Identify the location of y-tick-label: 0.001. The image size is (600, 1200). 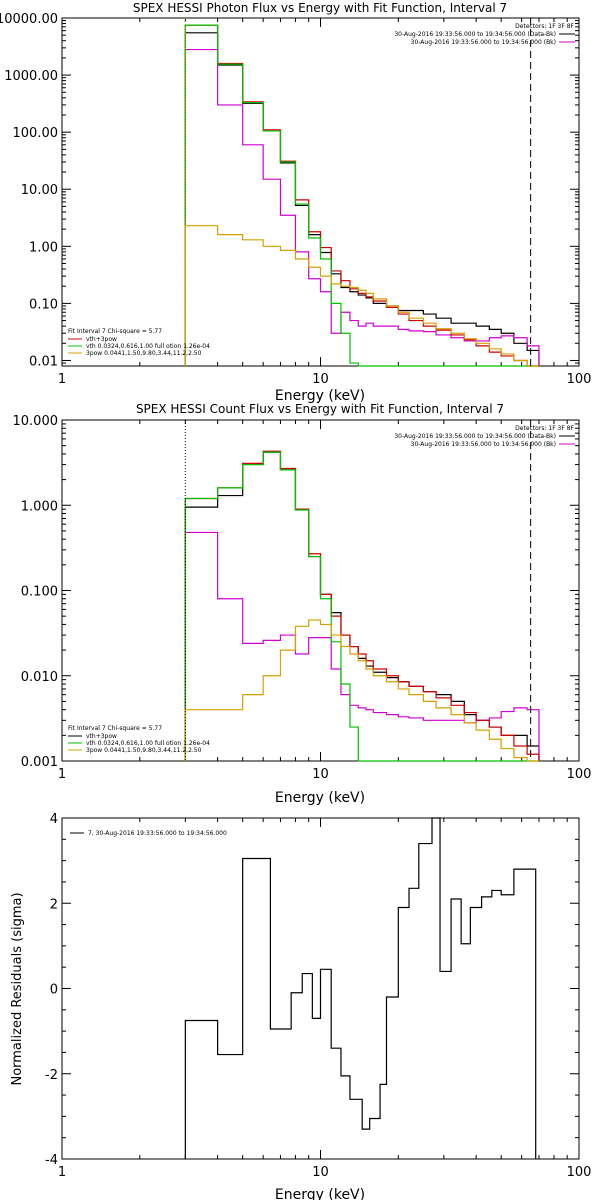
(39, 762).